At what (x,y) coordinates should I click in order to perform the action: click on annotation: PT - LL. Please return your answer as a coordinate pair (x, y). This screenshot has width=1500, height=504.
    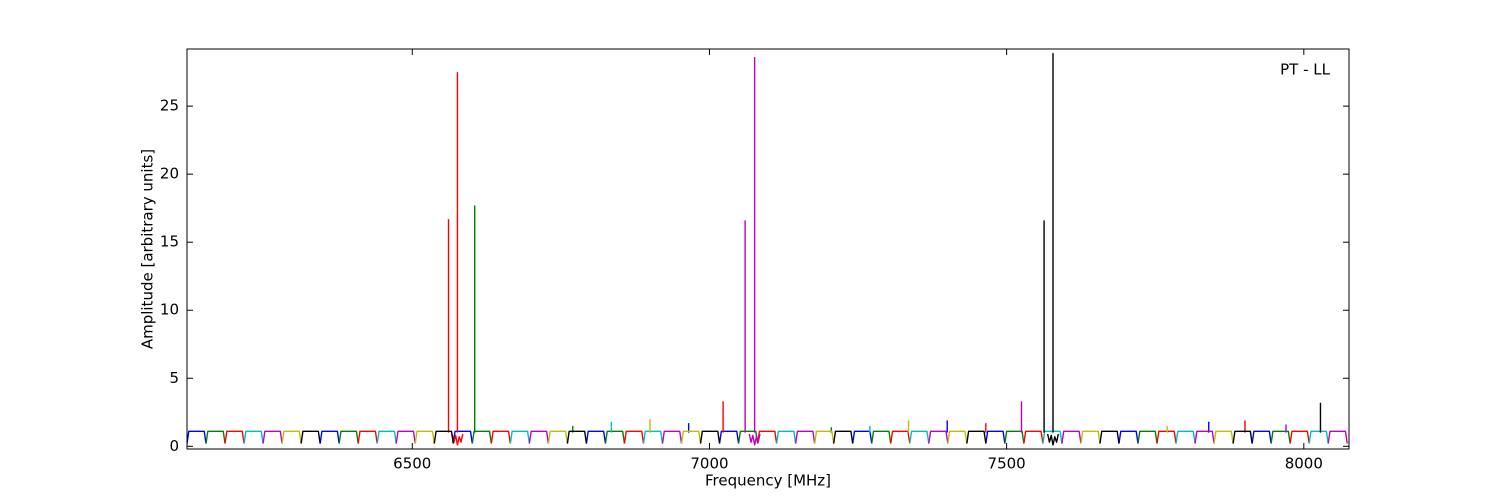
    Looking at the image, I should click on (1305, 70).